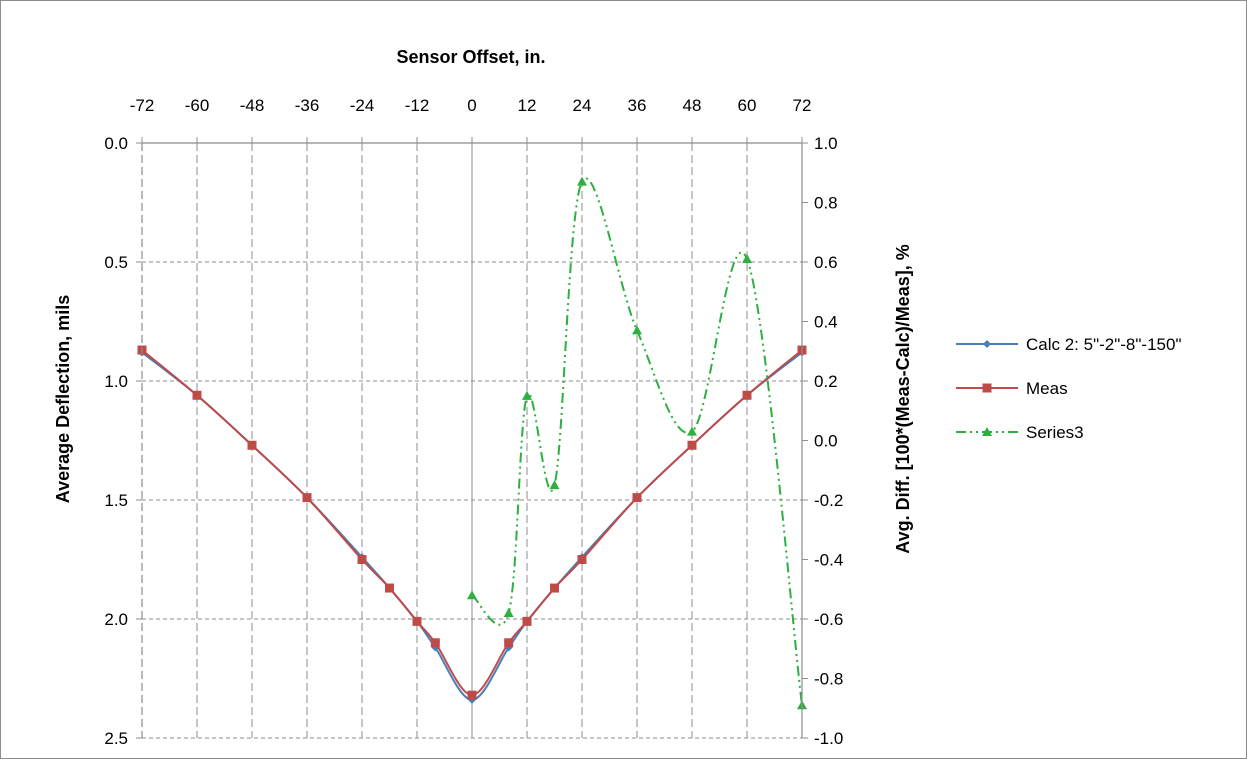  Describe the element at coordinates (252, 105) in the screenshot. I see `x-tick-label: -48` at that location.